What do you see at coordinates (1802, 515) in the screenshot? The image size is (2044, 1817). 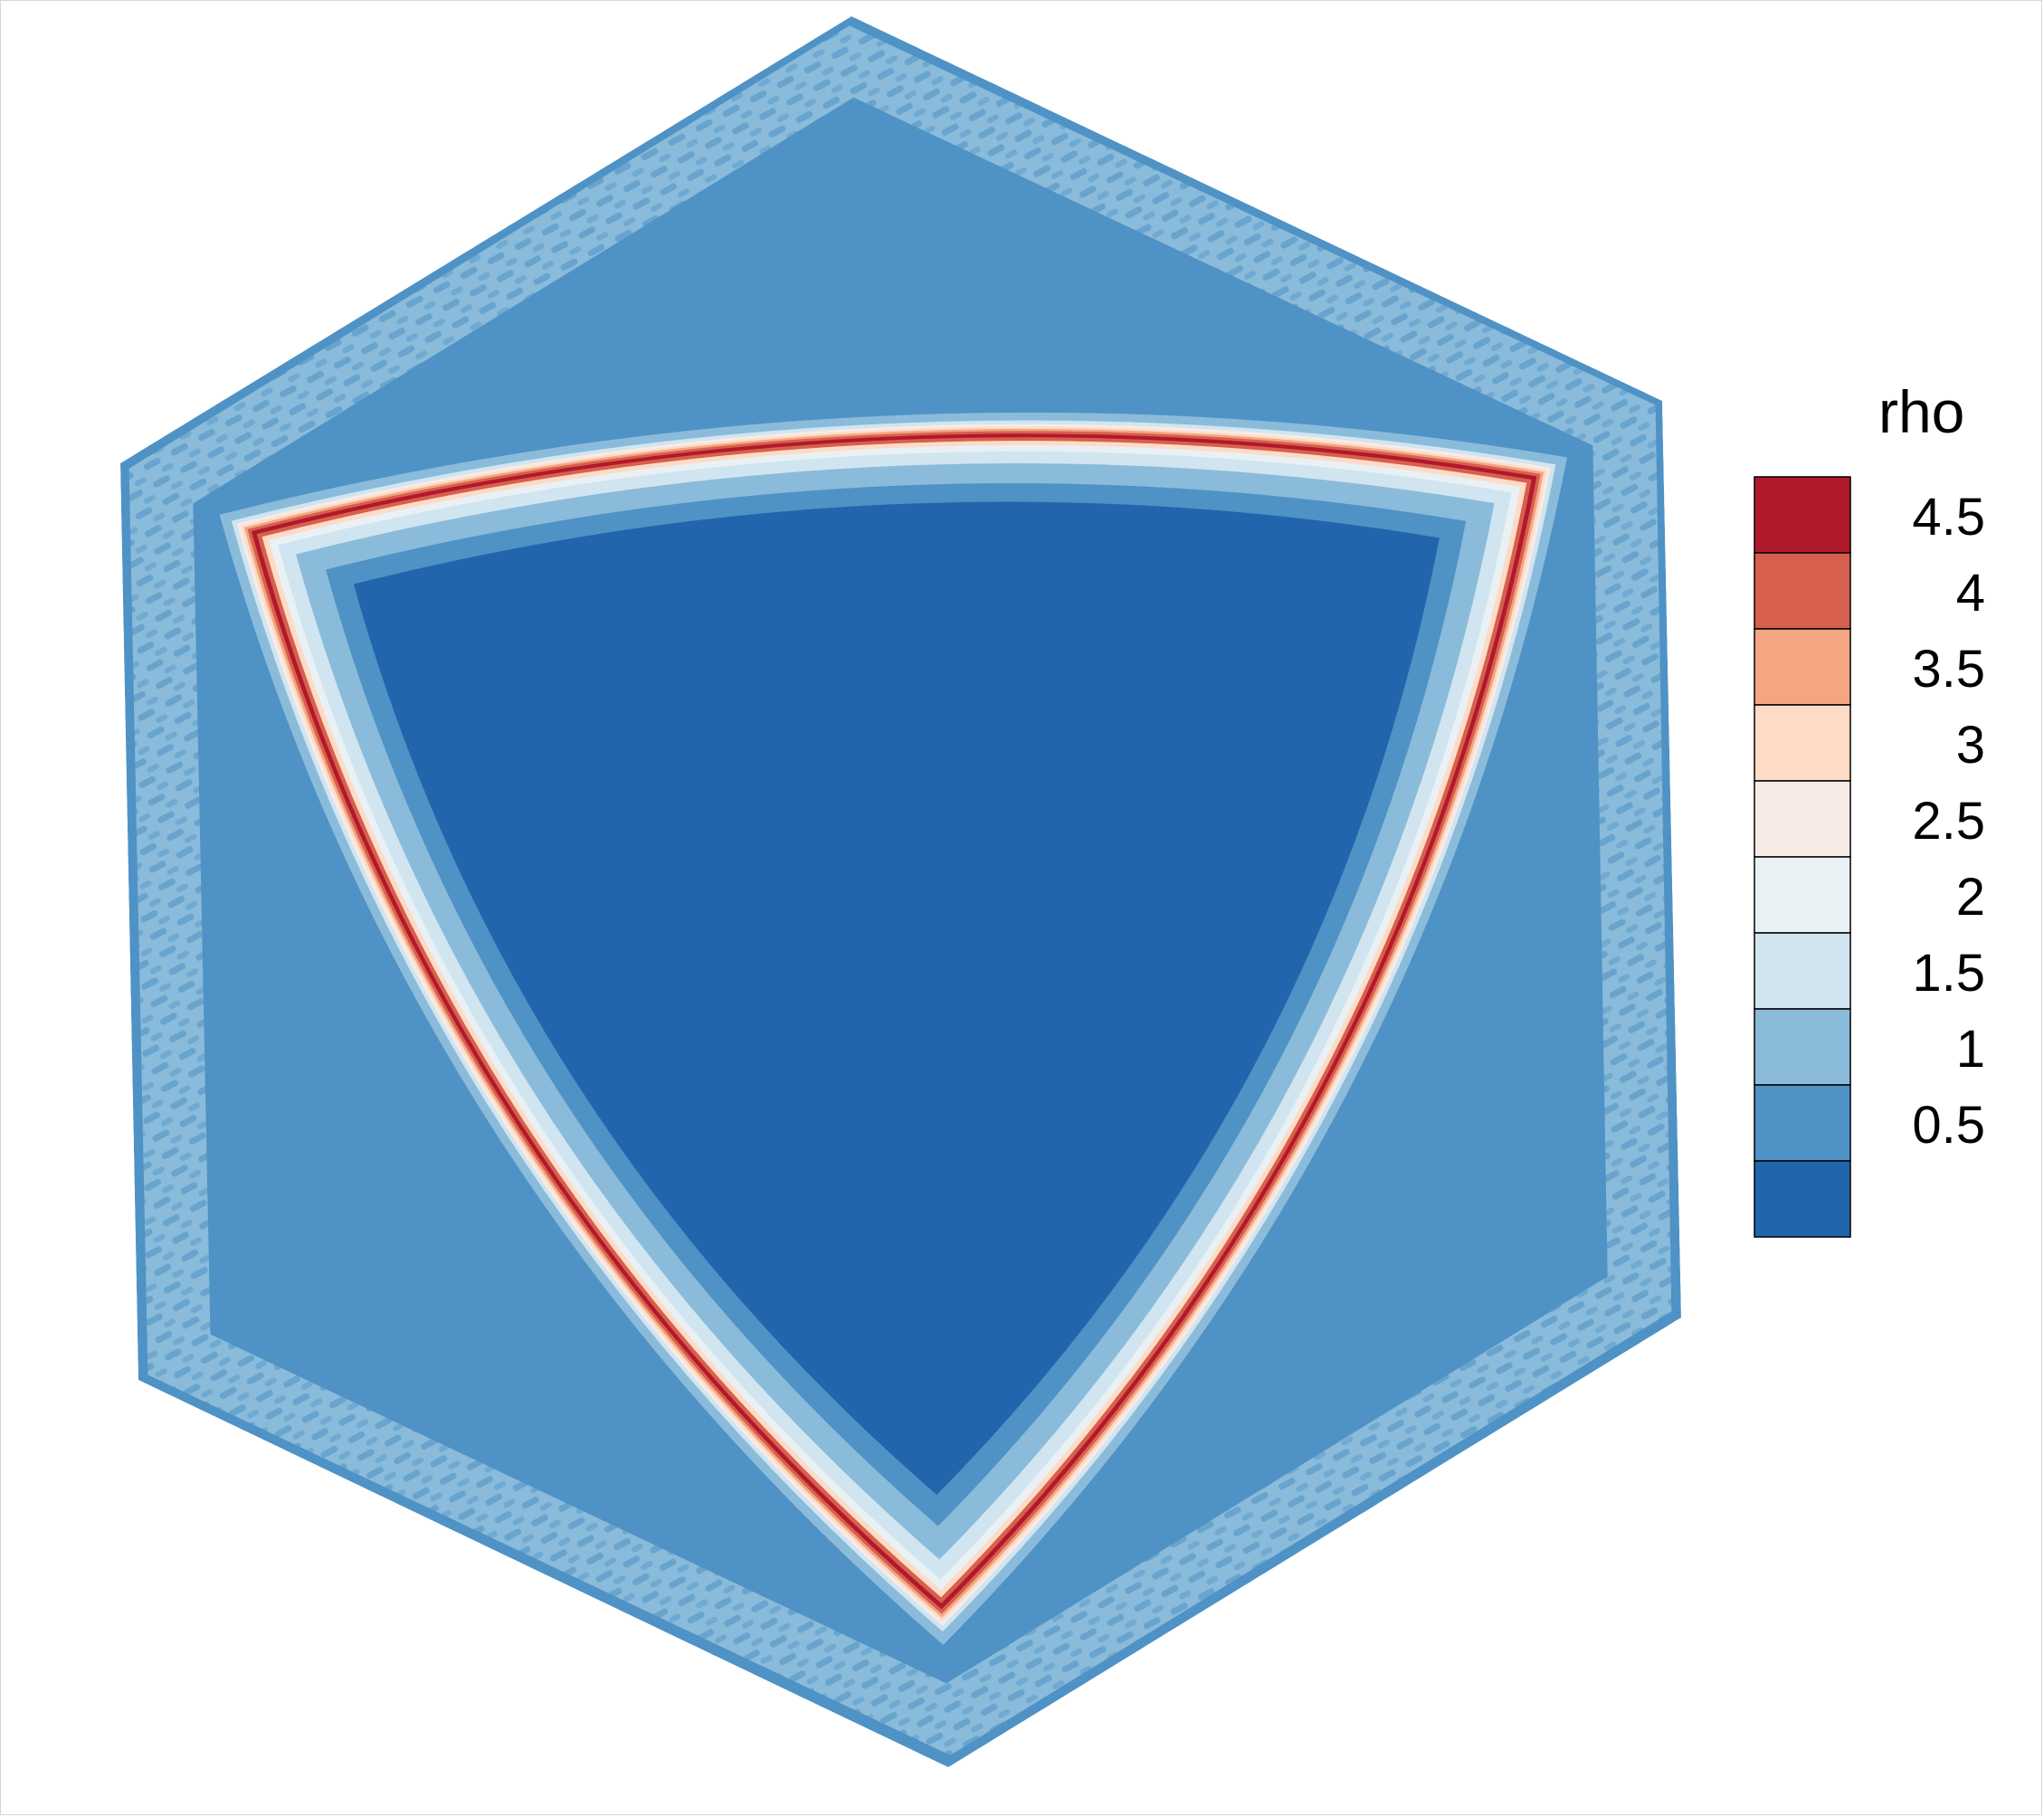 I see `legend-swatch-4.5-5` at bounding box center [1802, 515].